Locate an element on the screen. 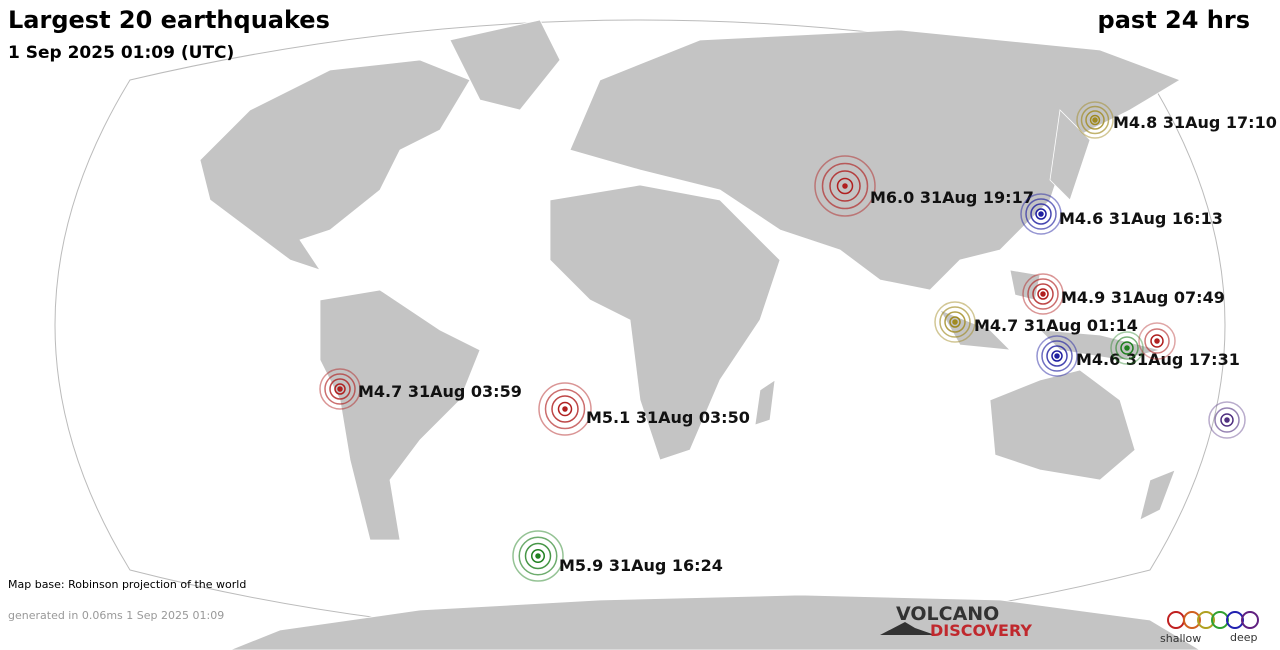 The width and height of the screenshot is (1280, 650). quake-label: M4.9 31Aug 07:49 is located at coordinates (1143, 297).